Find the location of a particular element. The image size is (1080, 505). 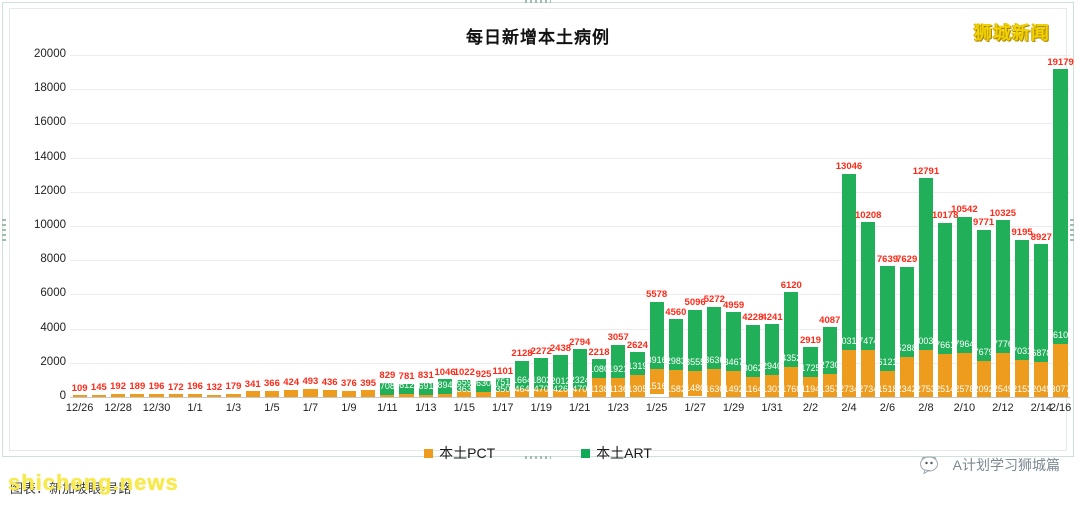

bar-segment-art: 7964 is located at coordinates (964, 284).